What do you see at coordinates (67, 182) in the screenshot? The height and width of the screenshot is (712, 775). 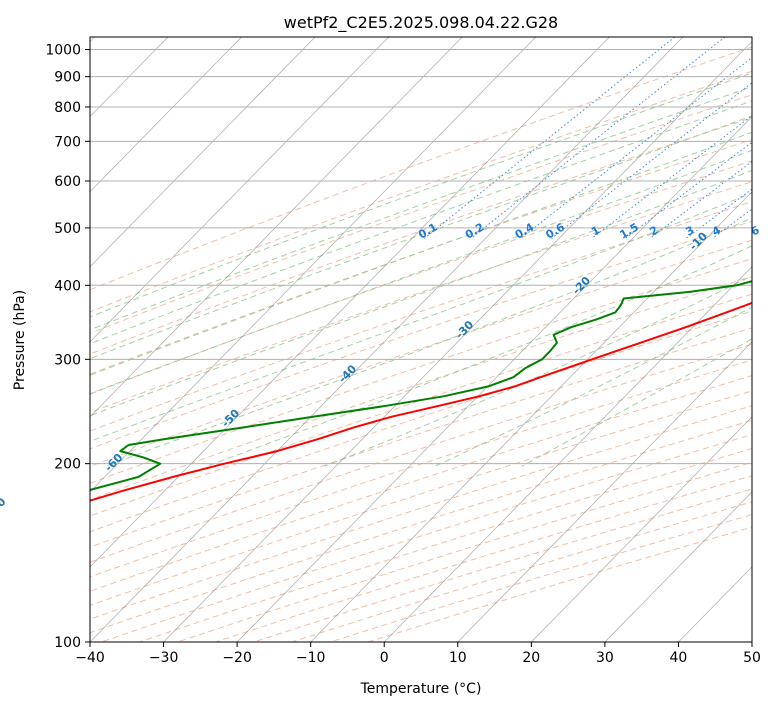 I see `y-tick-label: 600` at bounding box center [67, 182].